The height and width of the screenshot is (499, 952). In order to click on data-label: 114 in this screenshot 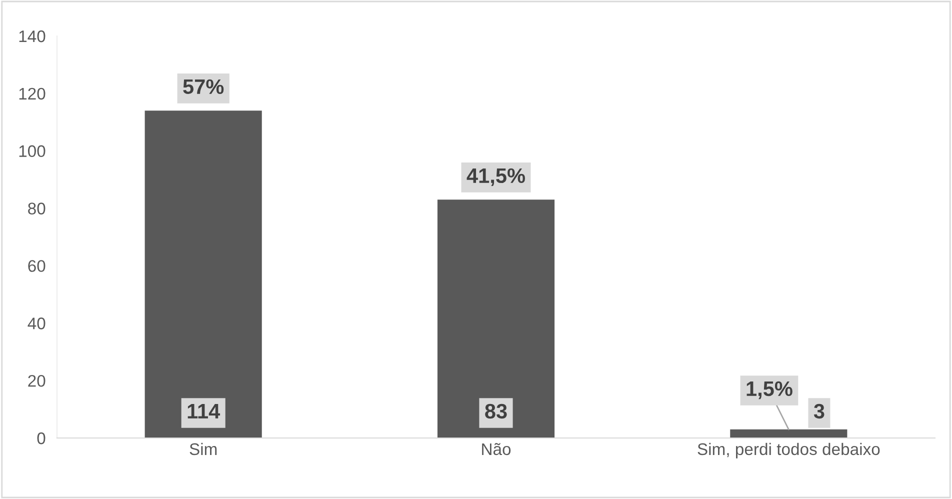, I will do `click(204, 411)`.